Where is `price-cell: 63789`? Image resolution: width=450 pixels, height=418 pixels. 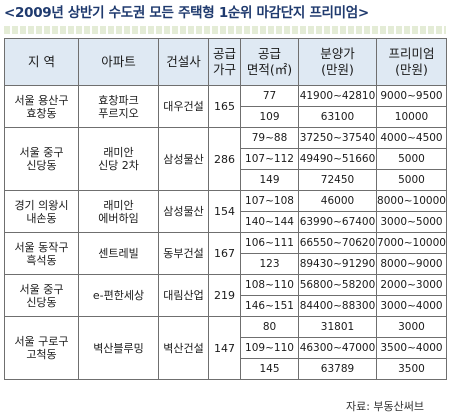
price-cell: 63789 is located at coordinates (337, 369).